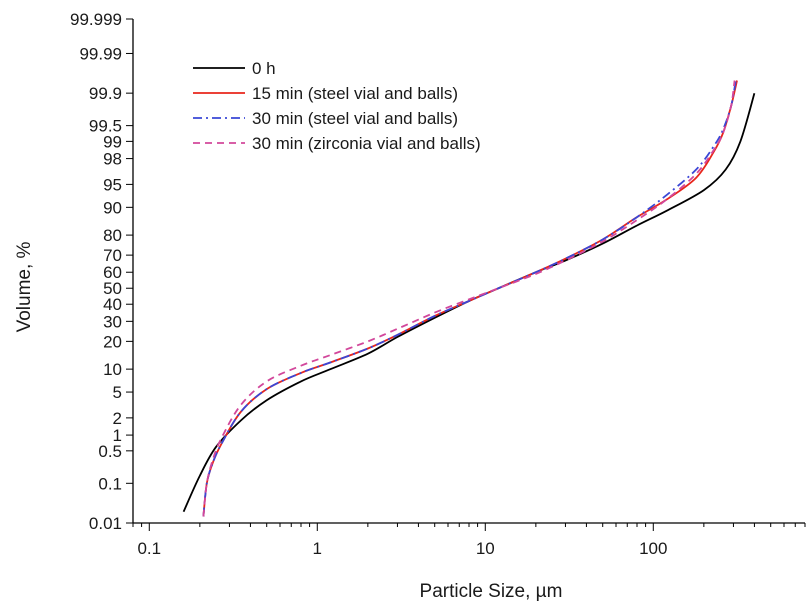  What do you see at coordinates (112, 235) in the screenshot?
I see `y-tick-label: 80` at bounding box center [112, 235].